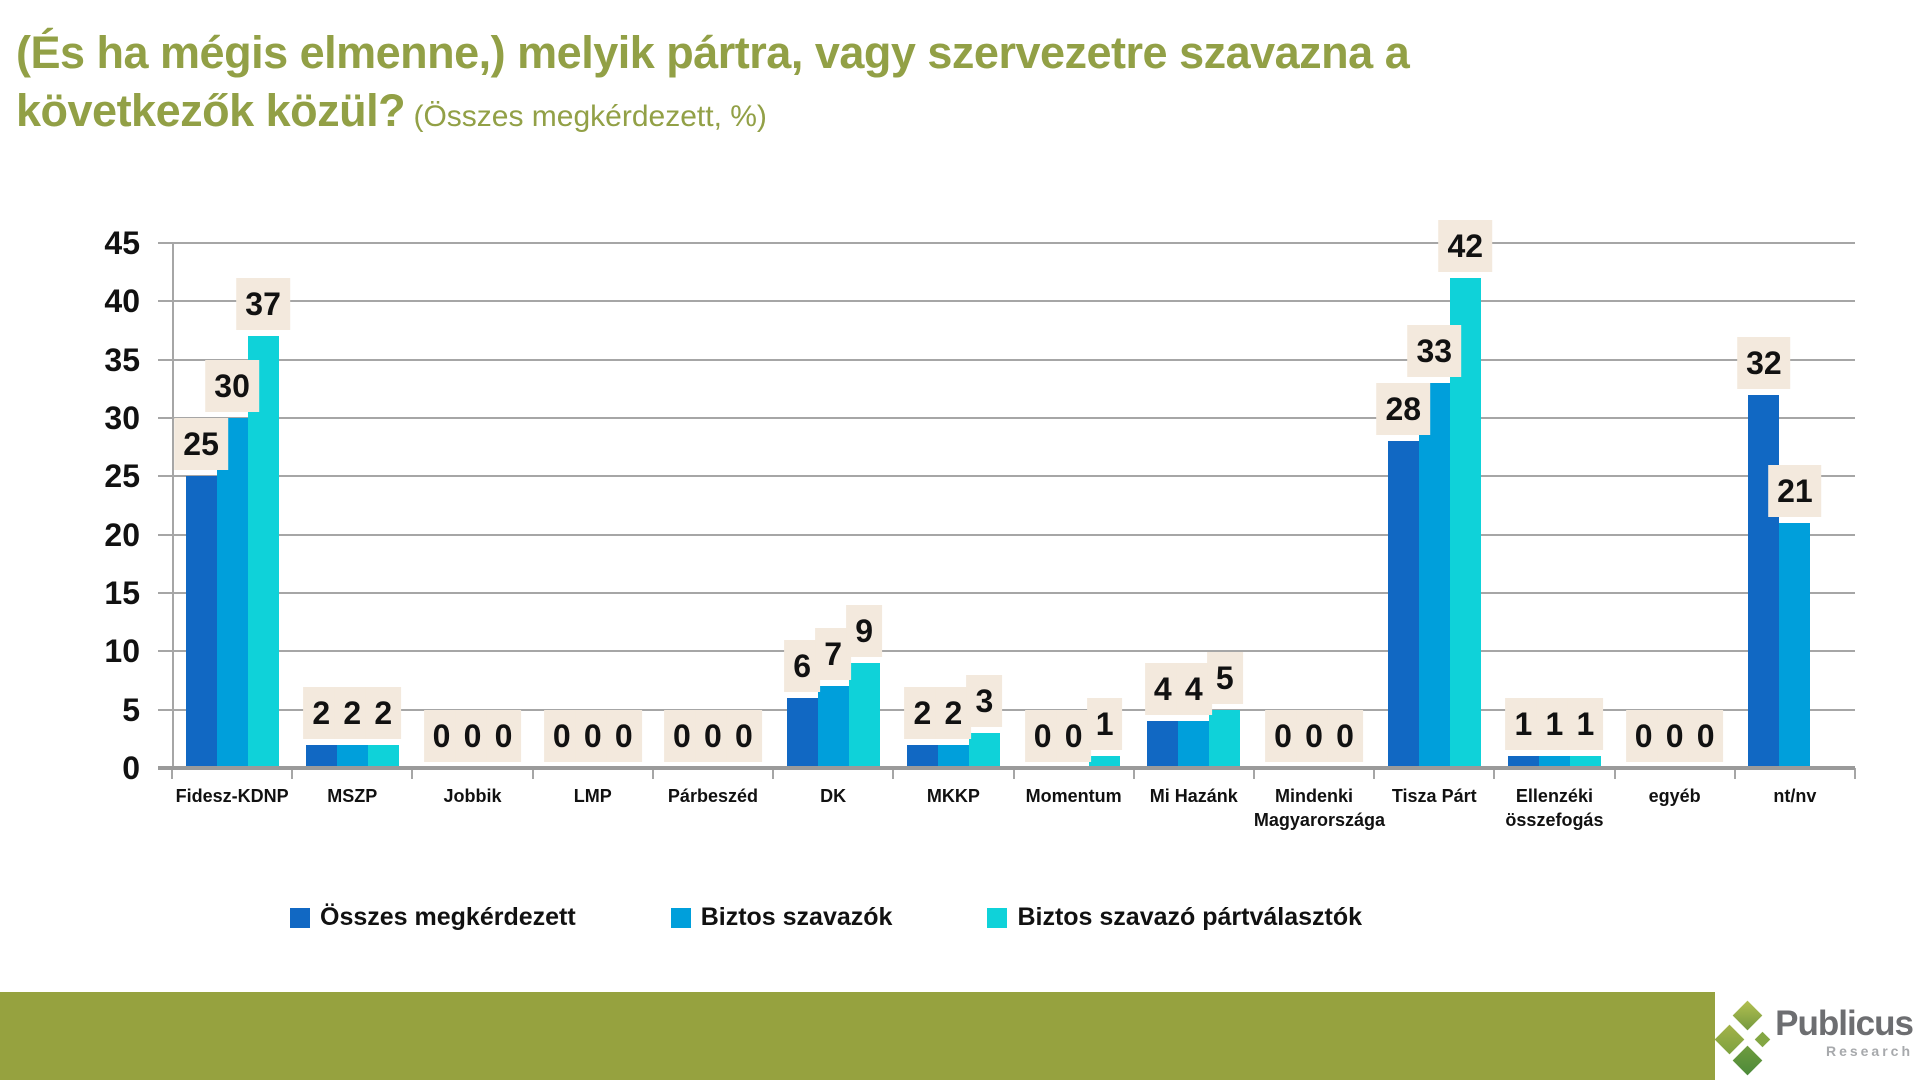 This screenshot has height=1080, width=1920. Describe the element at coordinates (122, 476) in the screenshot. I see `y-axis-label: 25` at that location.